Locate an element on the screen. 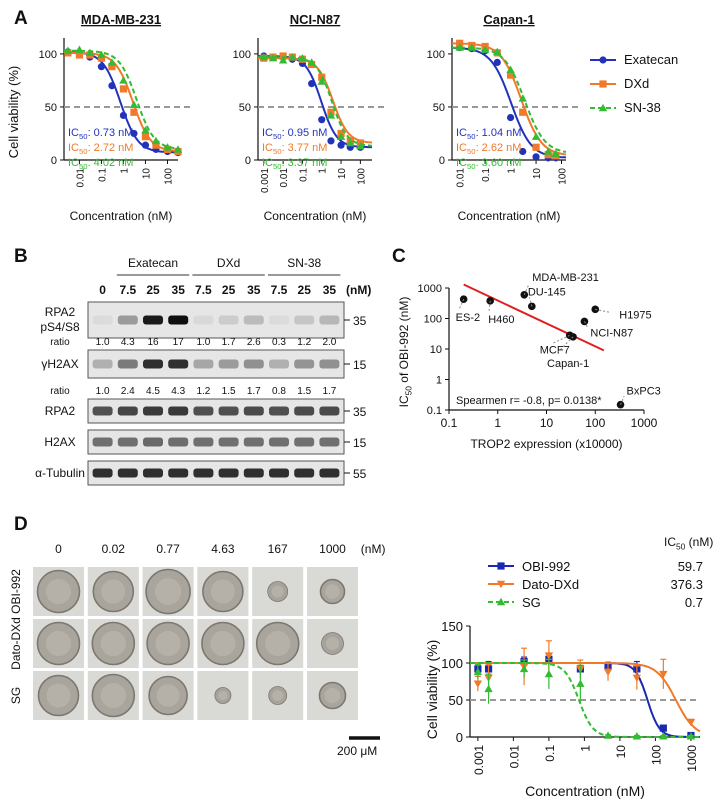  ic50-label-exatecan-pre: IC is located at coordinates (73, 133).